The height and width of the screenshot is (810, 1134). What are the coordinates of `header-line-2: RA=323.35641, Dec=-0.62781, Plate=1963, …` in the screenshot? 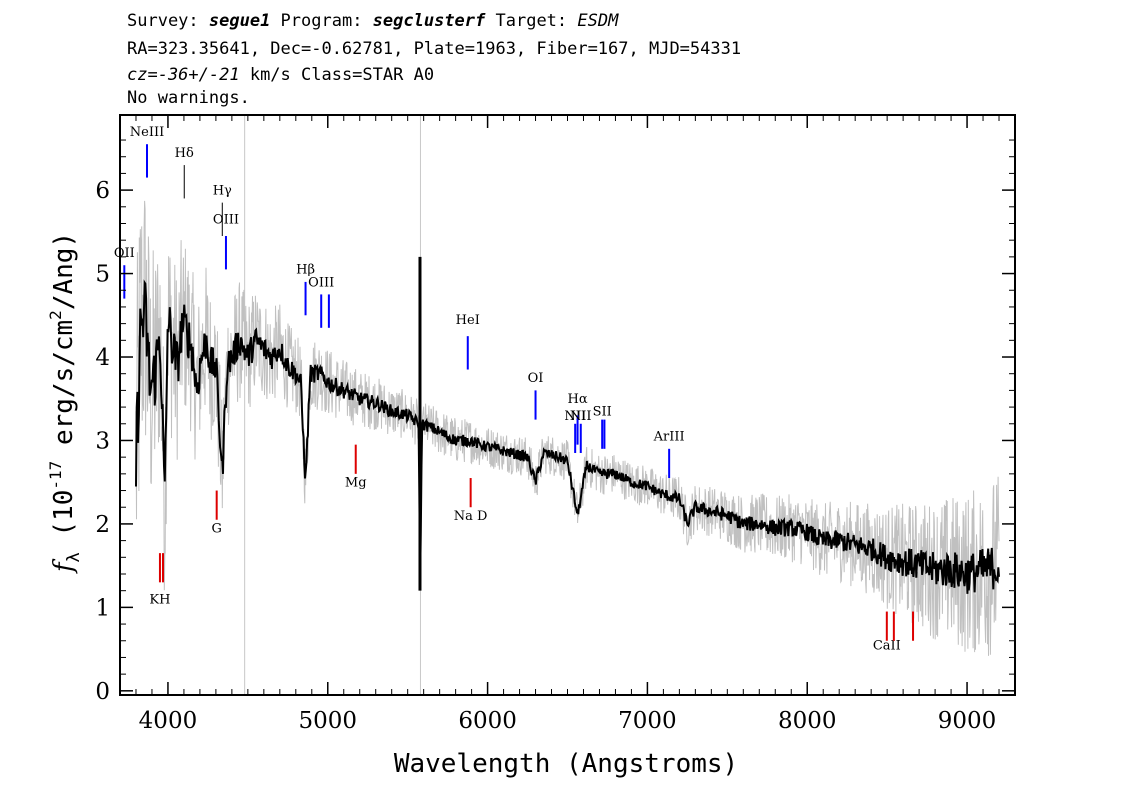 It's located at (434, 49).